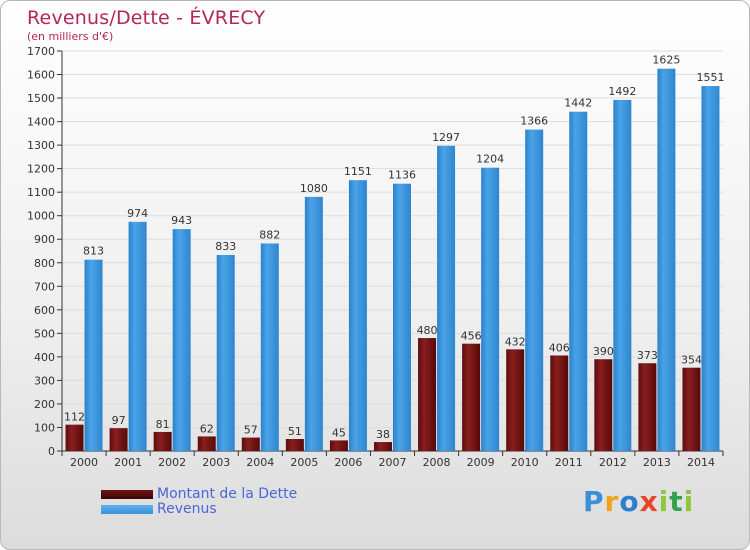 The width and height of the screenshot is (750, 550). I want to click on data-label-dette: 390, so click(603, 351).